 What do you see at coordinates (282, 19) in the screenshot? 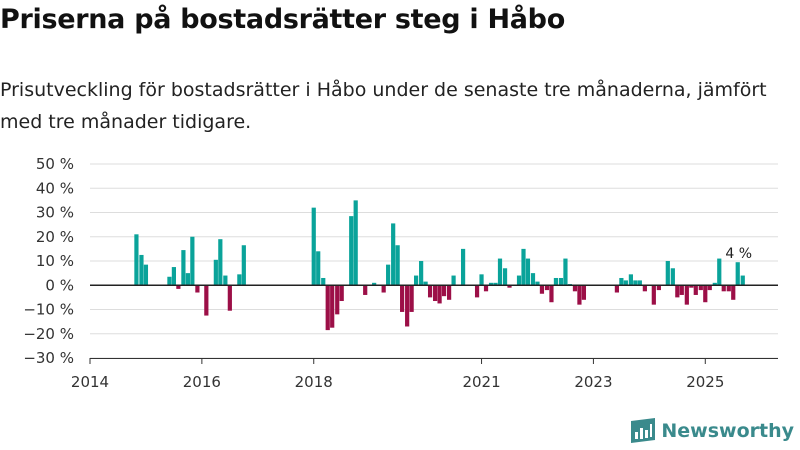
I see `chart-title: Priserna på bostadsrätter steg i Håbo` at bounding box center [282, 19].